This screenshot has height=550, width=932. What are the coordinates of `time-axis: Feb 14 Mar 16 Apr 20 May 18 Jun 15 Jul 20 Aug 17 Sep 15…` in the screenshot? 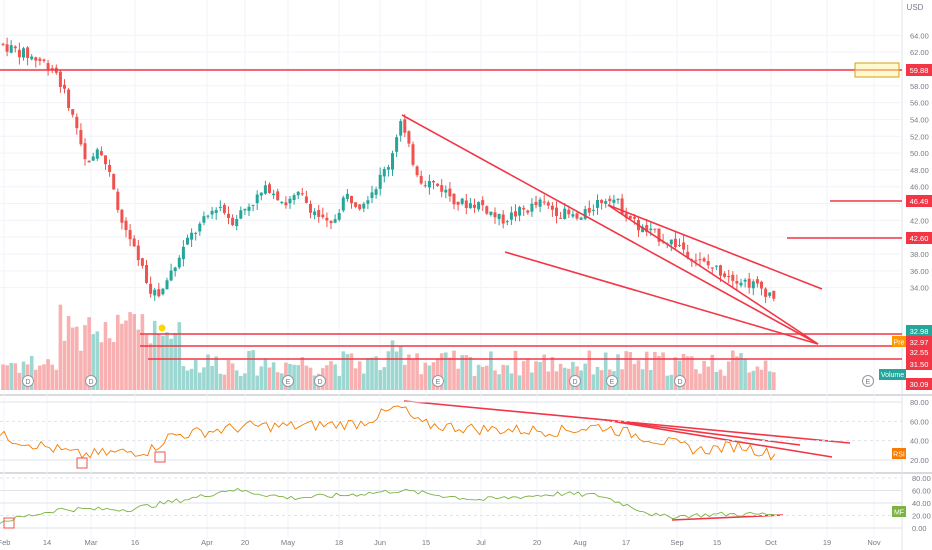 It's located at (440, 542).